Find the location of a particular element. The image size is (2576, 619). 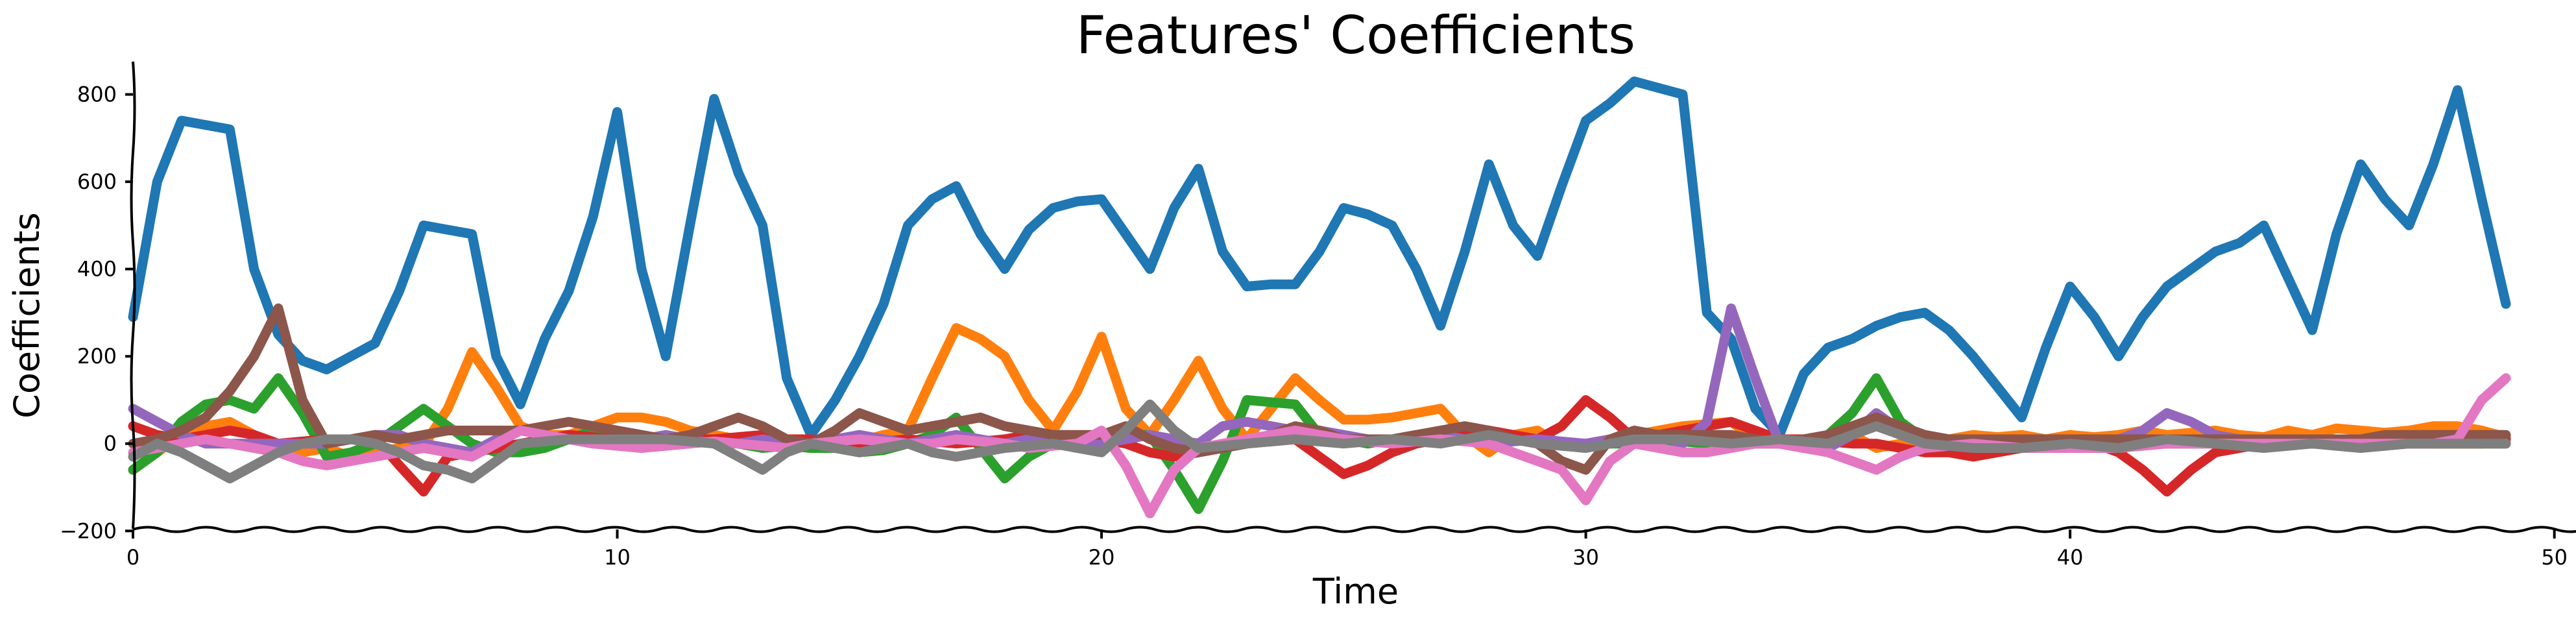

y-axis-line is located at coordinates (133, 295).